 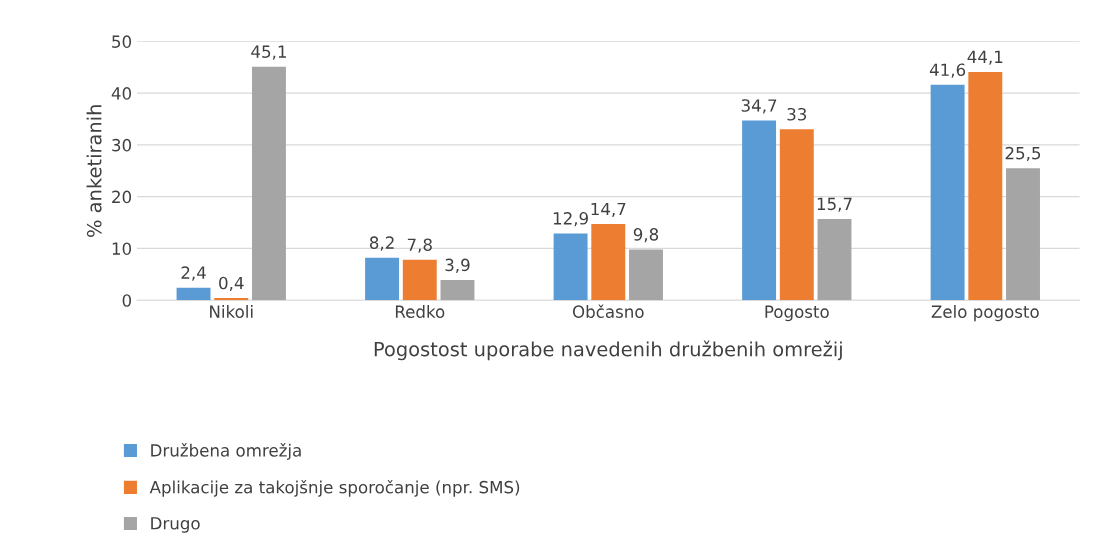 What do you see at coordinates (231, 284) in the screenshot?
I see `data-label: 0,4` at bounding box center [231, 284].